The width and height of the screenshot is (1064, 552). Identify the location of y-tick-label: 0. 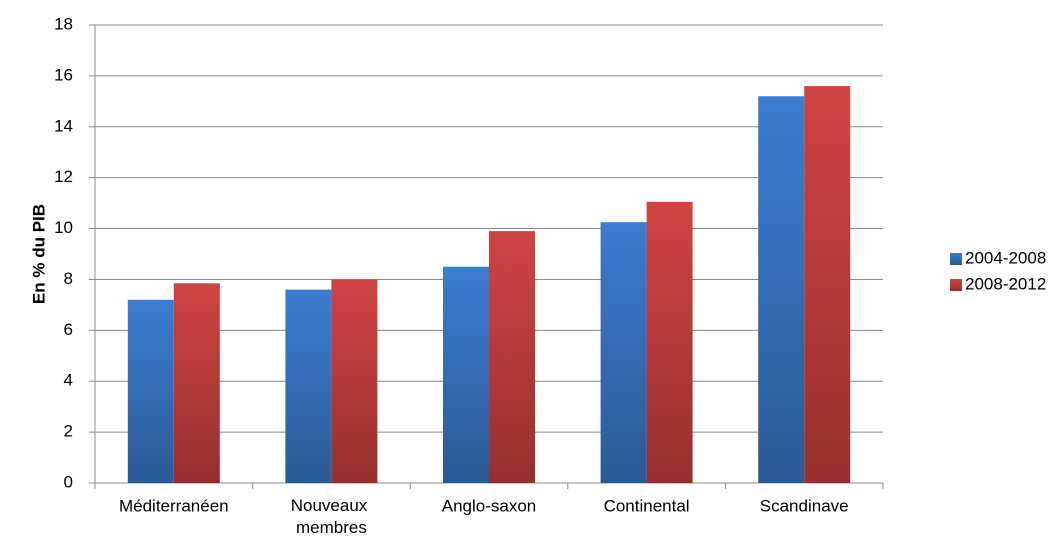
(68, 481).